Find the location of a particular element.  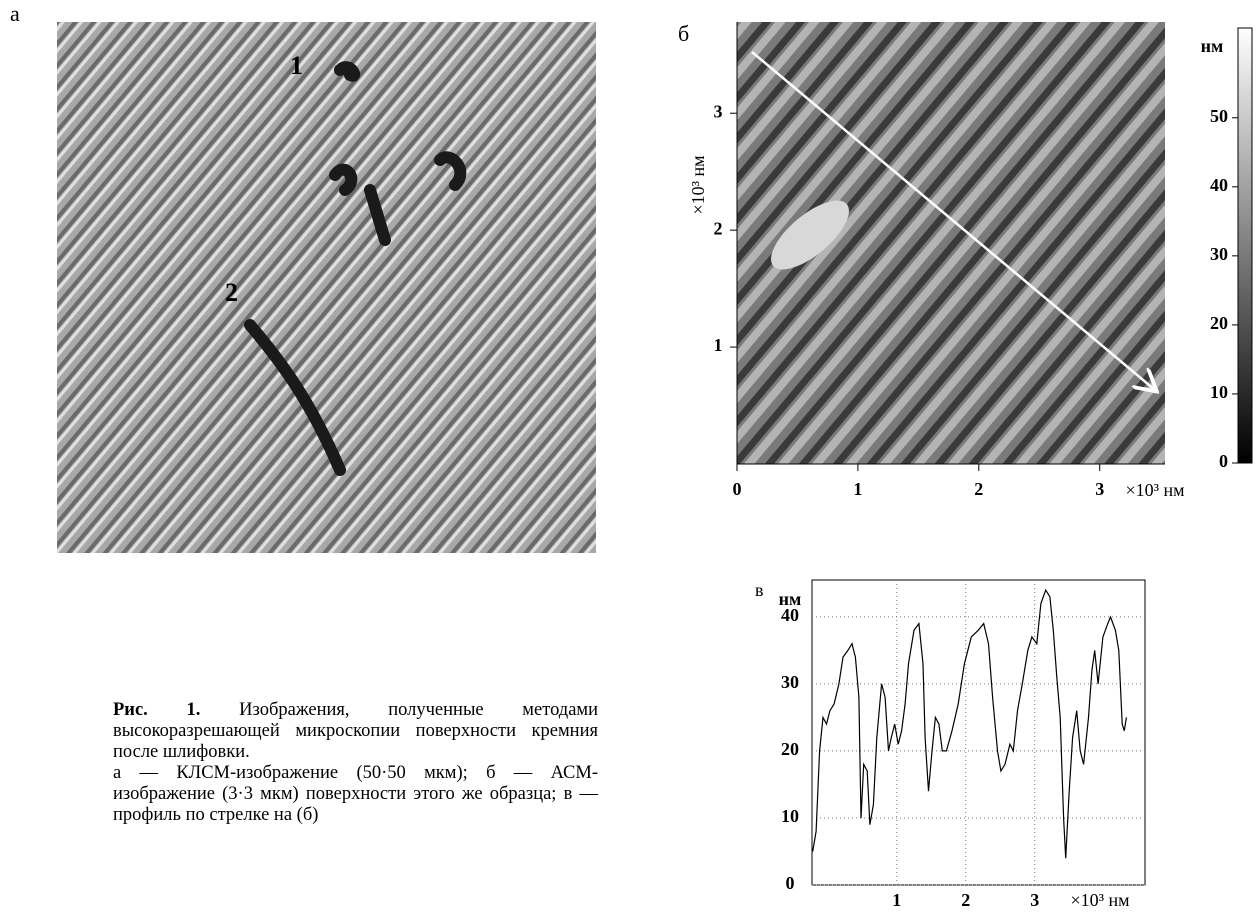

plot-frame is located at coordinates (978, 732).